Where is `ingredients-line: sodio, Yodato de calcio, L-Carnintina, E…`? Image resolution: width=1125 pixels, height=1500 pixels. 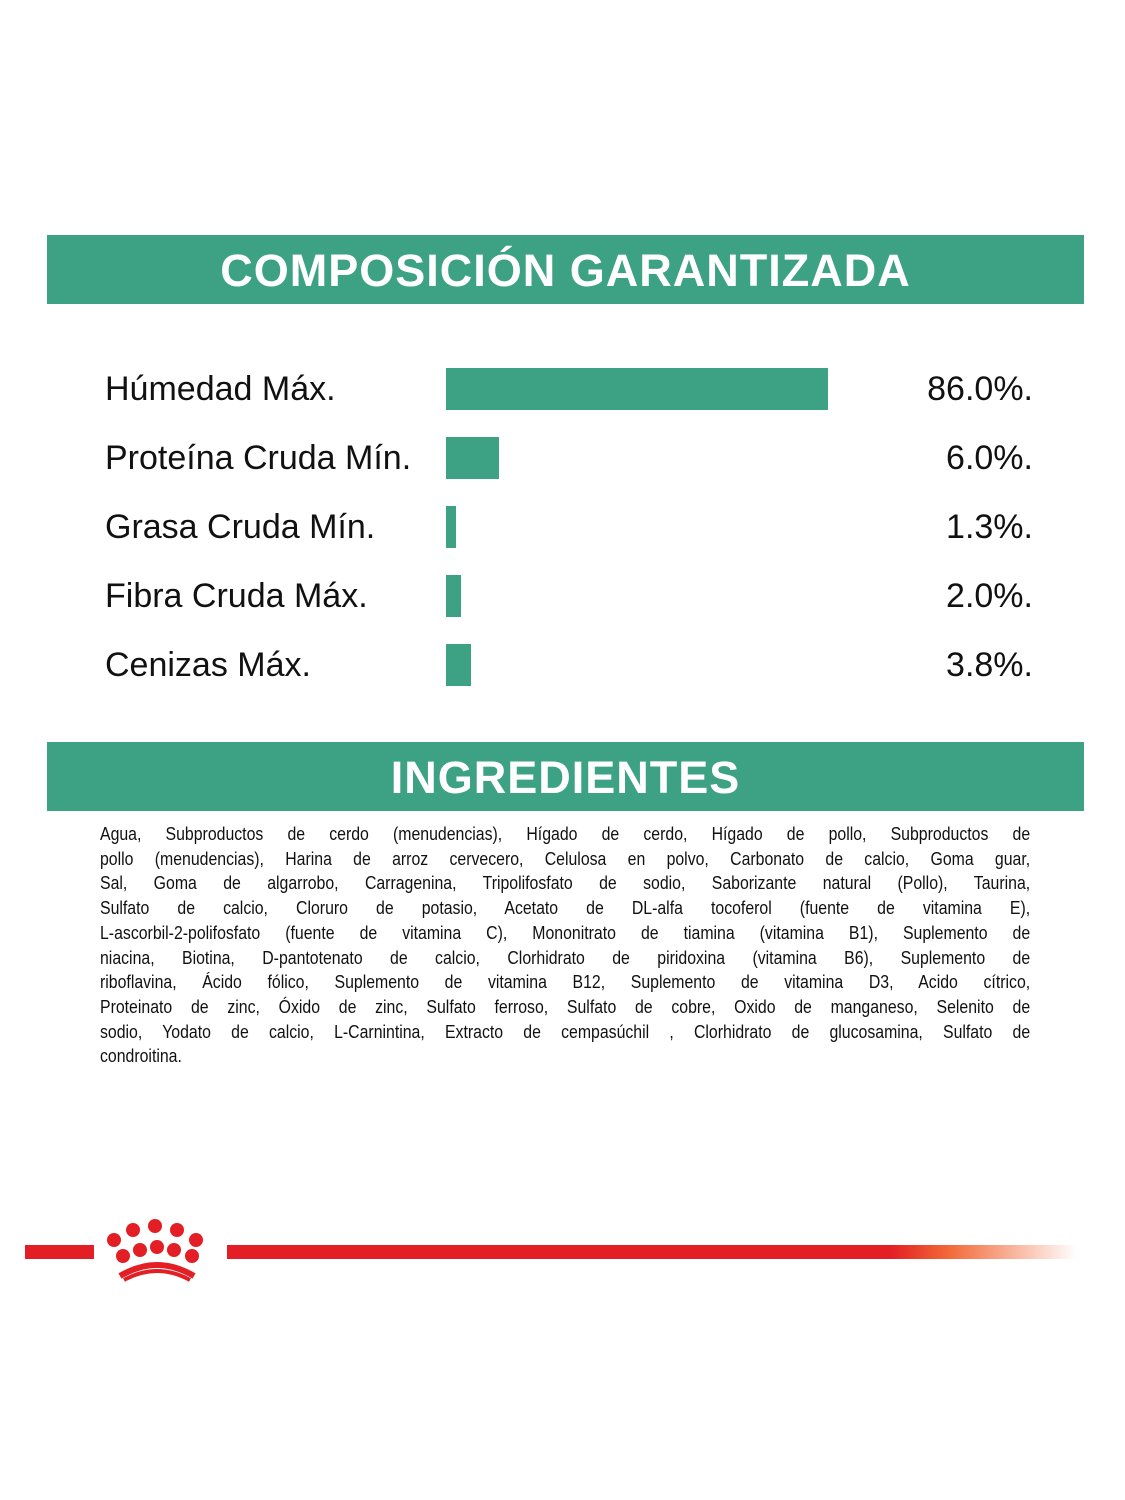 ingredients-line: sodio, Yodato de calcio, L-Carnintina, E… is located at coordinates (565, 1031).